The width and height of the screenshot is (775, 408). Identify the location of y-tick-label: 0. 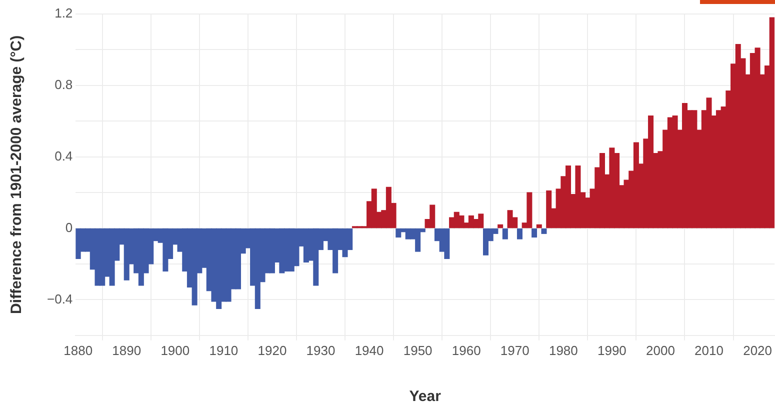
(69, 227).